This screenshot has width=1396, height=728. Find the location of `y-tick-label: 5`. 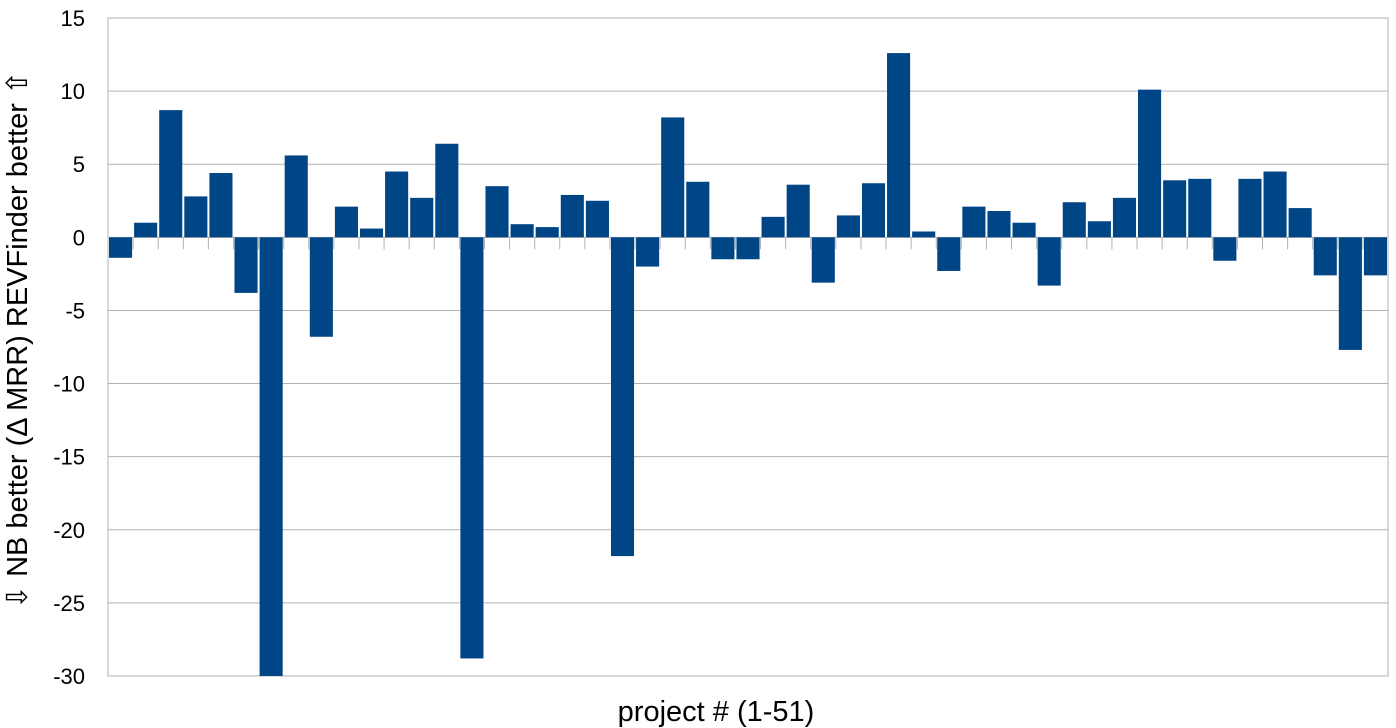

y-tick-label: 5 is located at coordinates (79, 164).